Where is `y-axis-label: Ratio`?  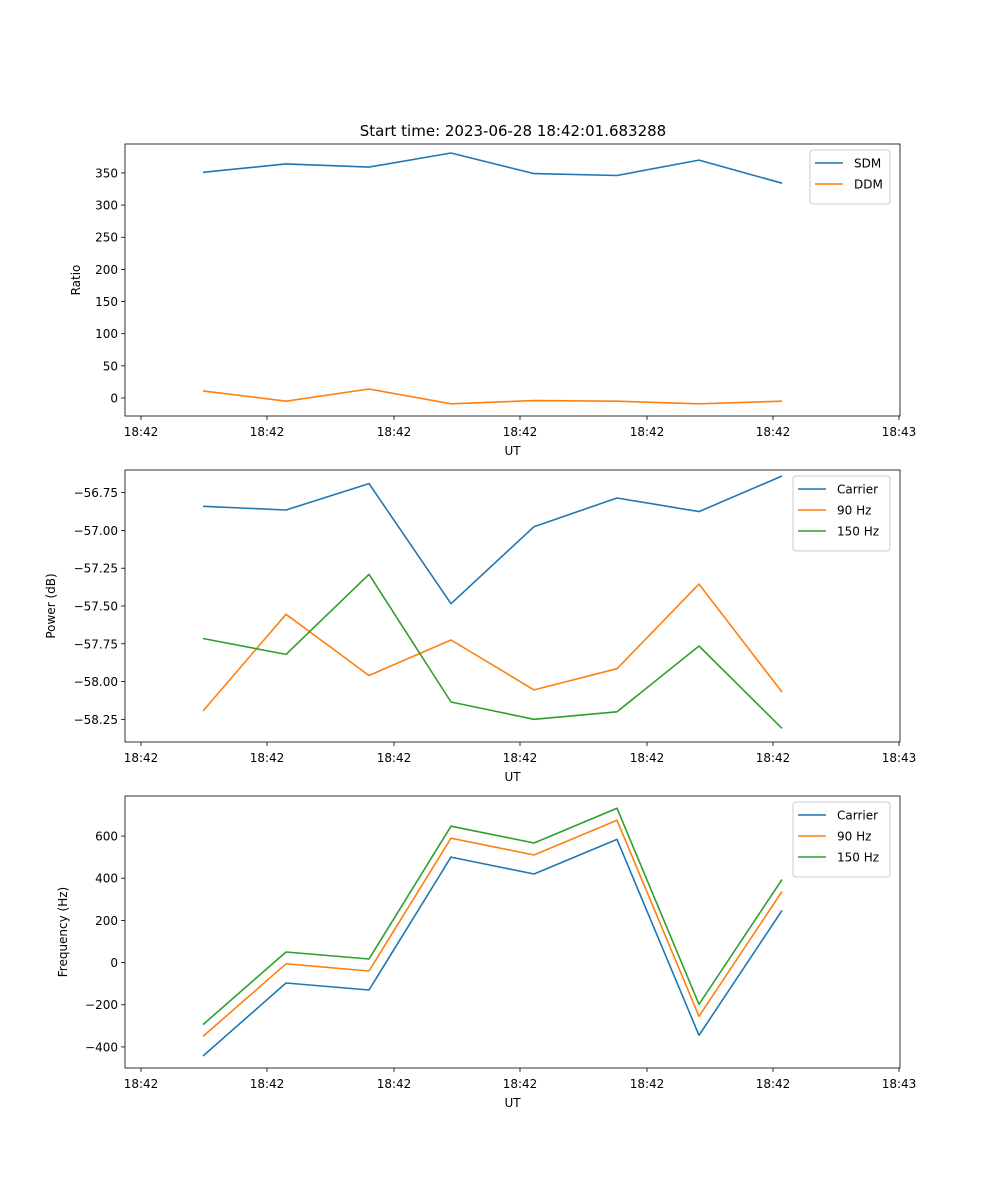
y-axis-label: Ratio is located at coordinates (76, 280).